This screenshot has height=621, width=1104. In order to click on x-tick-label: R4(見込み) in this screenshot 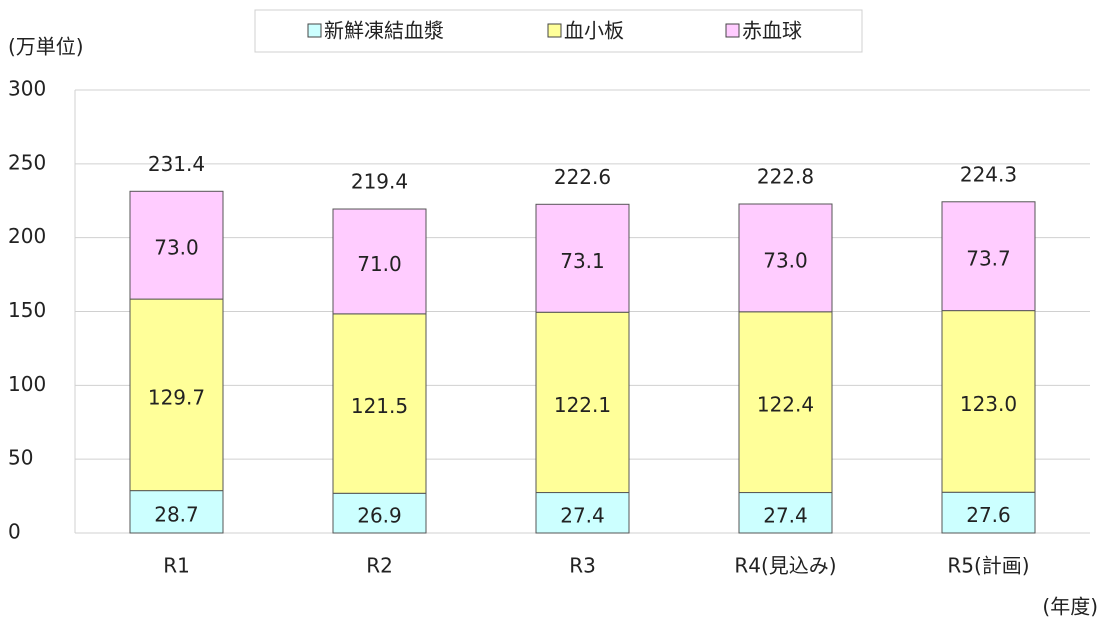, I will do `click(785, 566)`.